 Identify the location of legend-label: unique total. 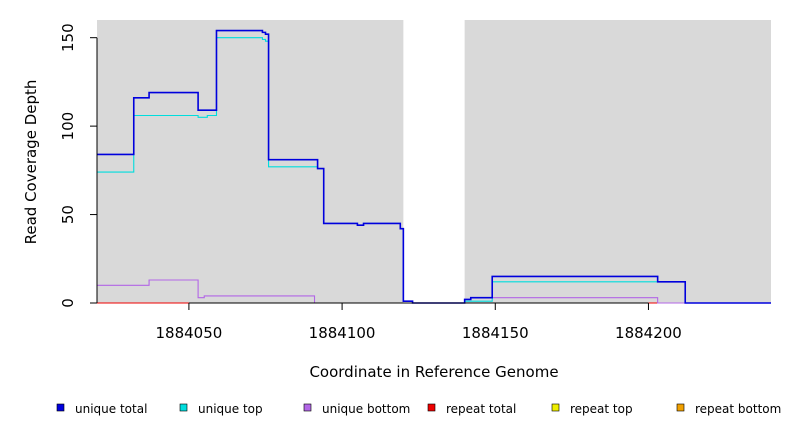
(111, 409).